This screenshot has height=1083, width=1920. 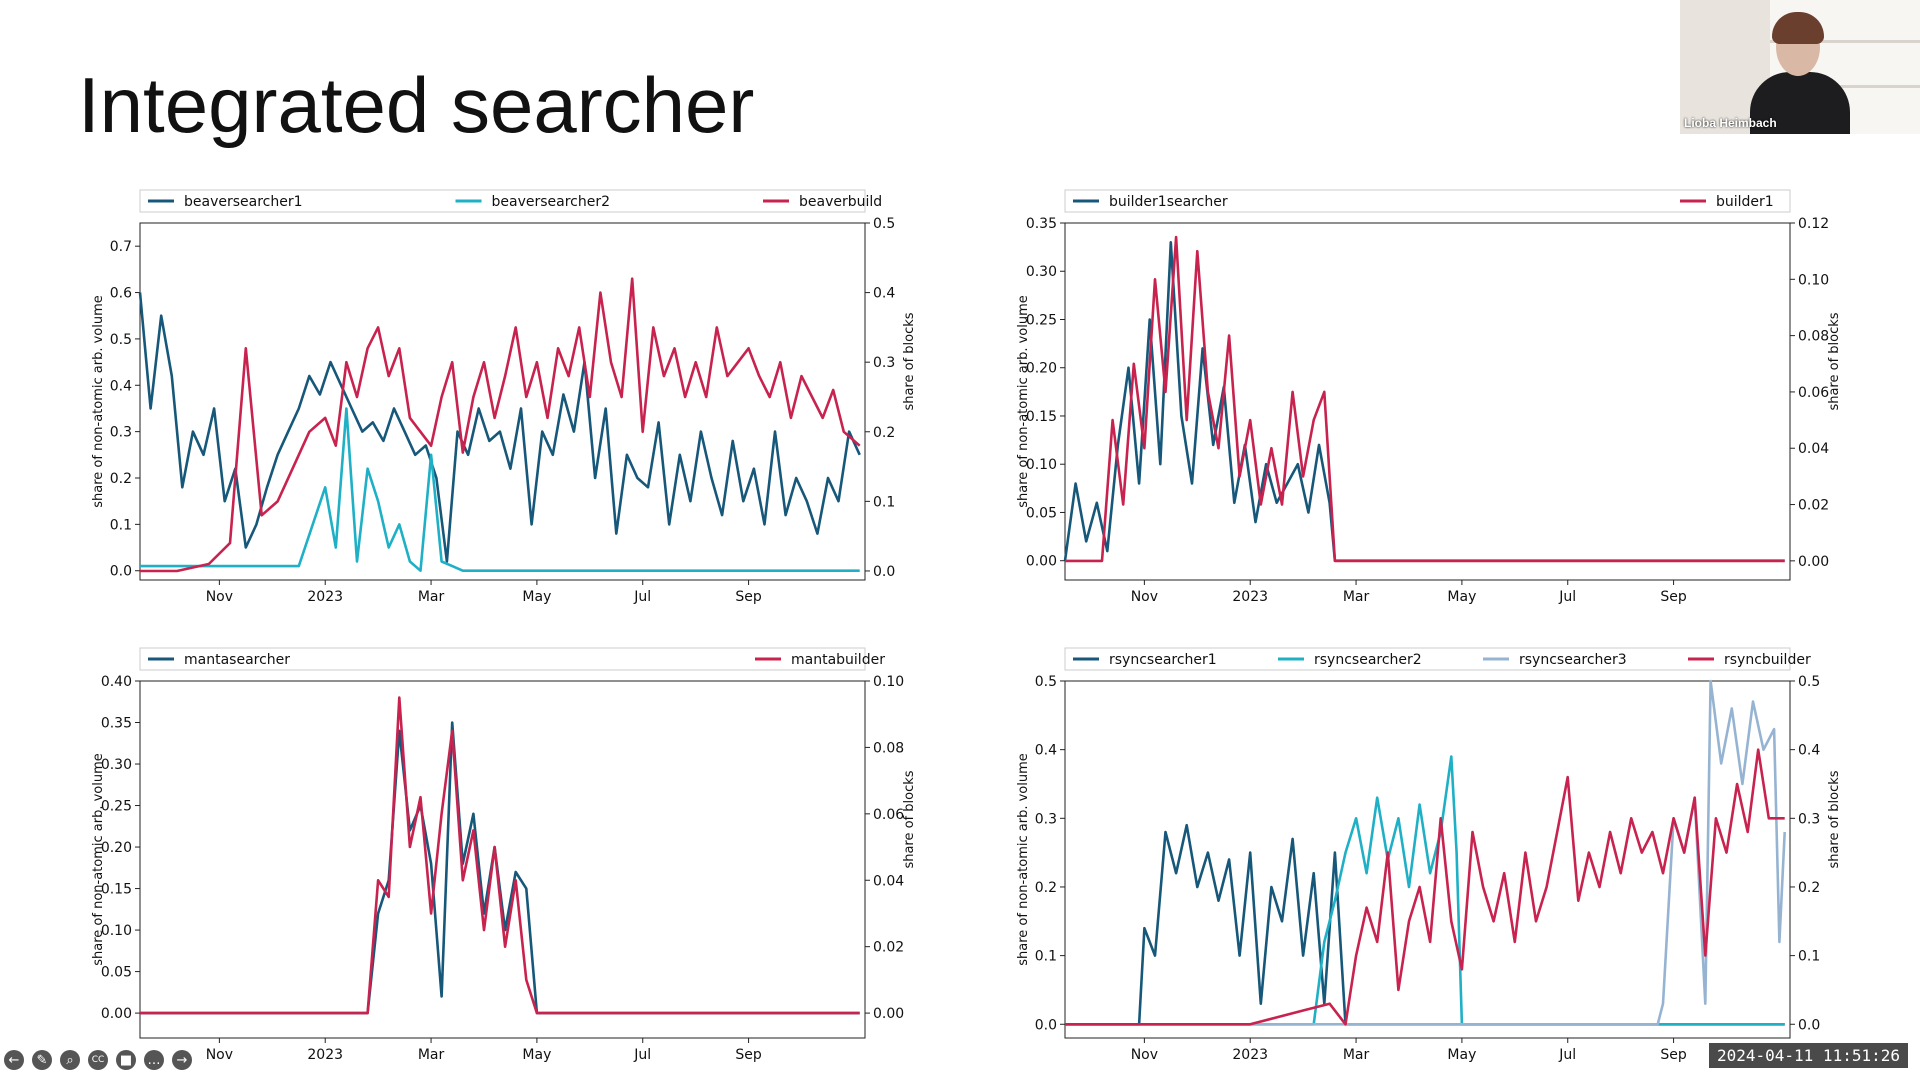 I want to click on y2-tick-label: 0.2, so click(x=1809, y=888).